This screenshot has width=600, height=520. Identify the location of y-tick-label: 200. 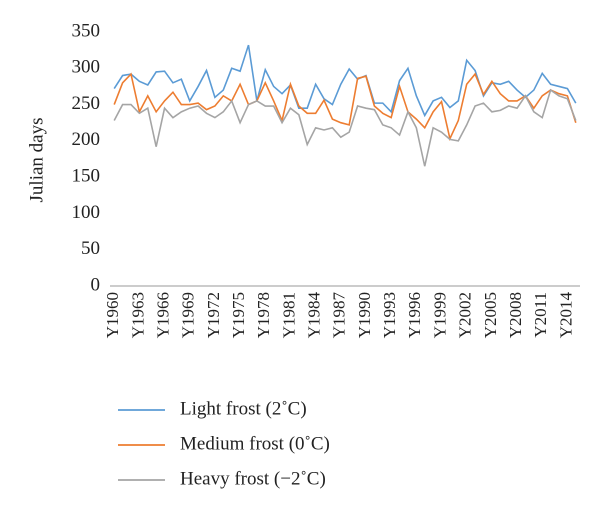
(86, 139).